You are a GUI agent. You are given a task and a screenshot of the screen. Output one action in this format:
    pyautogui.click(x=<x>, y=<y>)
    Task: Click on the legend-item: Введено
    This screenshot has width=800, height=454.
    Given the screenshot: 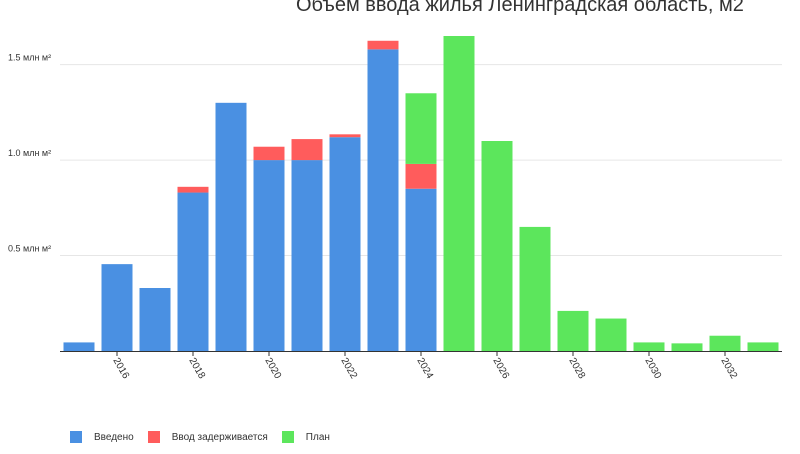 What is the action you would take?
    pyautogui.click(x=102, y=437)
    